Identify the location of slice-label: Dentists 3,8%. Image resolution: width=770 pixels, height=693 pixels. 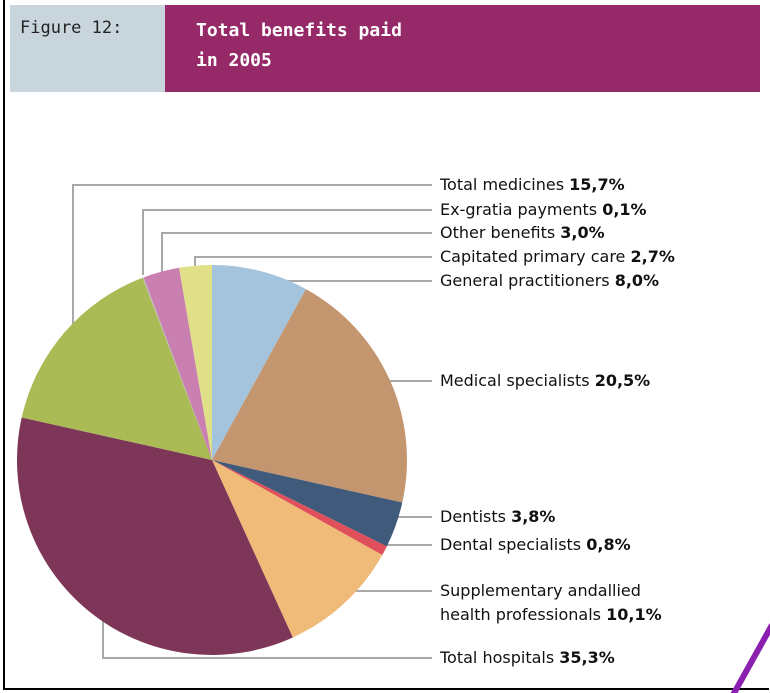
(497, 517).